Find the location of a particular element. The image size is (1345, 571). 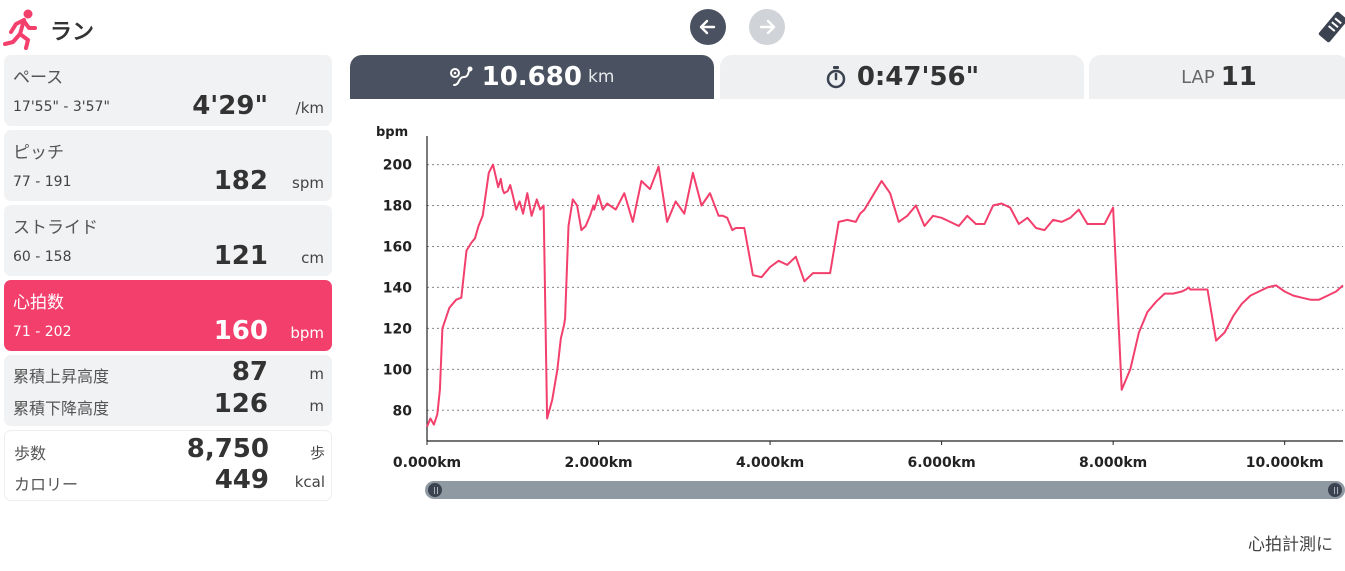

tab-time: 0:47'56" is located at coordinates (902, 77).